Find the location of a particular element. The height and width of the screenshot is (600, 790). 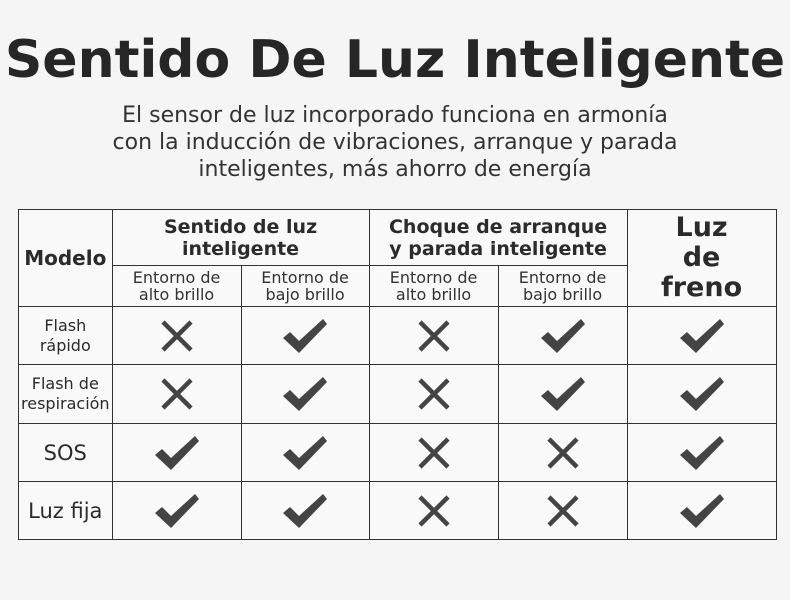

table-row: Luz fija is located at coordinates (397, 510).